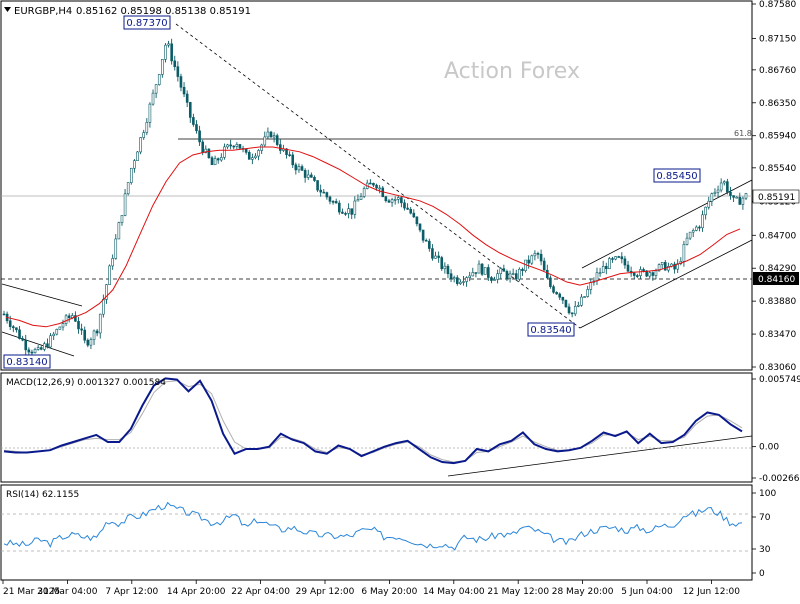  I want to click on macd-main-line, so click(373, 421).